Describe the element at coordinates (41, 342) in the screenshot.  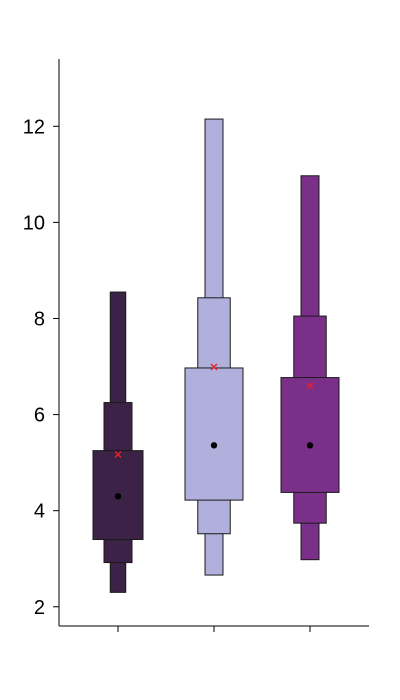
I see `y-axis: 2 4 6 8 10 12` at that location.